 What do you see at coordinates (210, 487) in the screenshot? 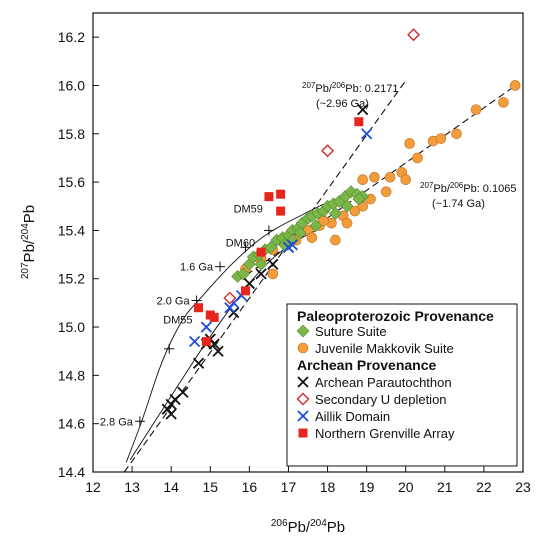
I see `x-tick-label: 15` at bounding box center [210, 487].